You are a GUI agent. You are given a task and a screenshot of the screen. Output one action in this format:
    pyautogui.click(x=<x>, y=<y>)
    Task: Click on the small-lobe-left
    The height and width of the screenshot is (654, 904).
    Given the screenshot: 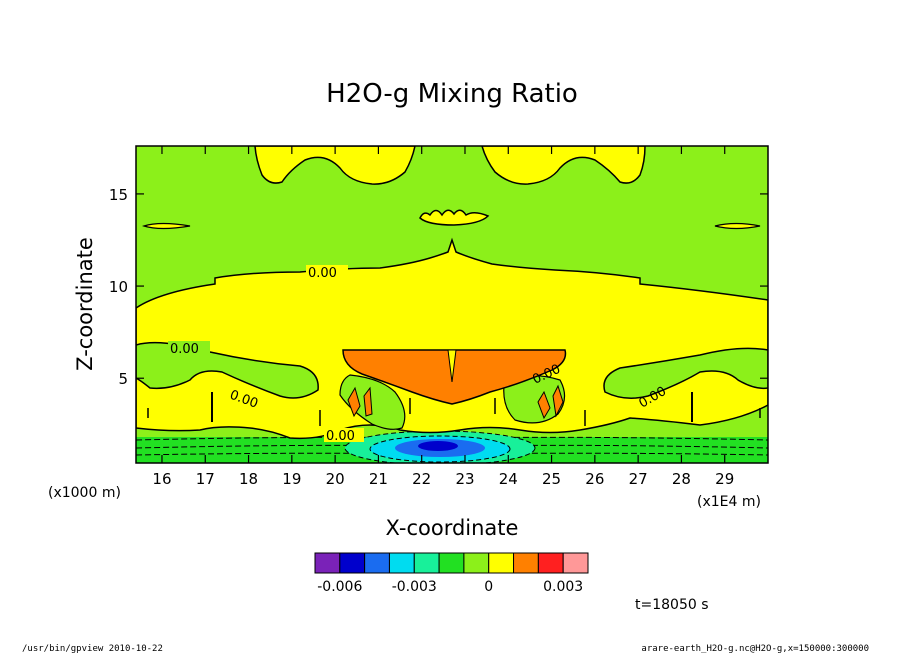 What is the action you would take?
    pyautogui.click(x=166, y=226)
    